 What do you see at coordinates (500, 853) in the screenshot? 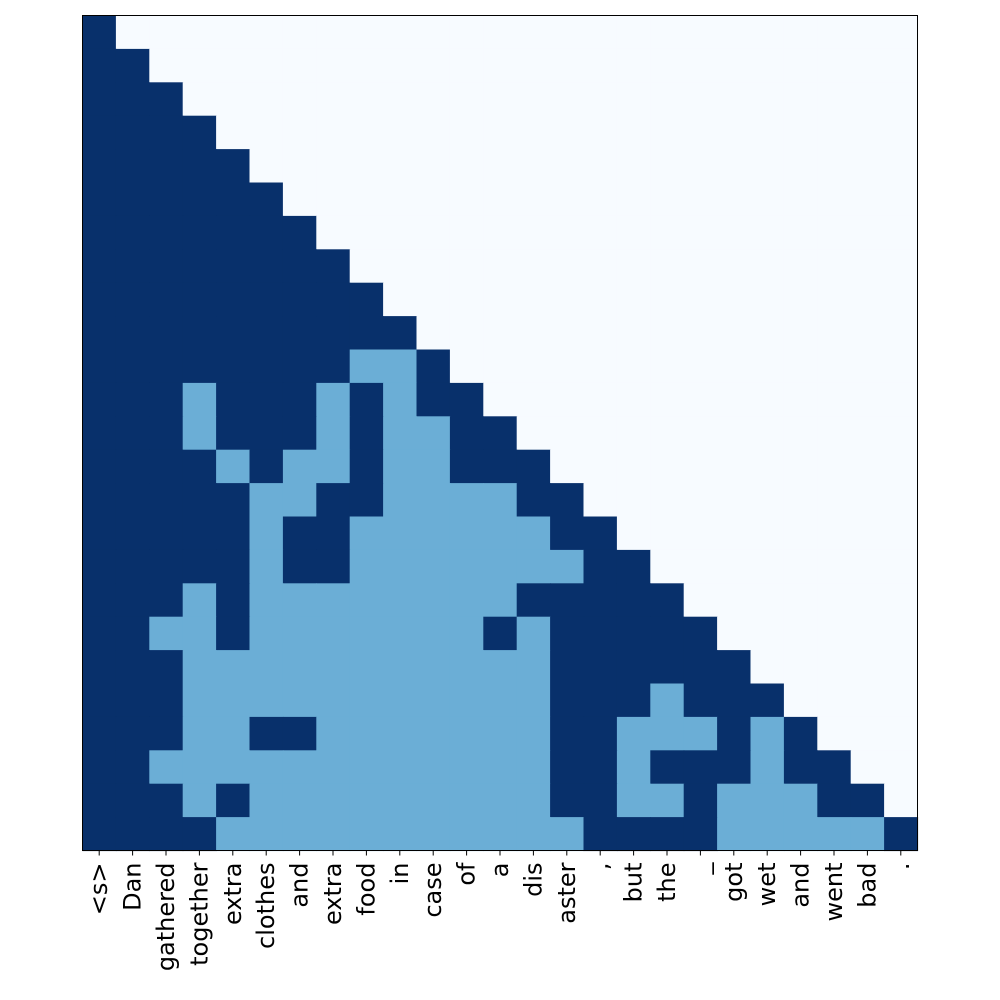
I see `x-axis-ticks` at bounding box center [500, 853].